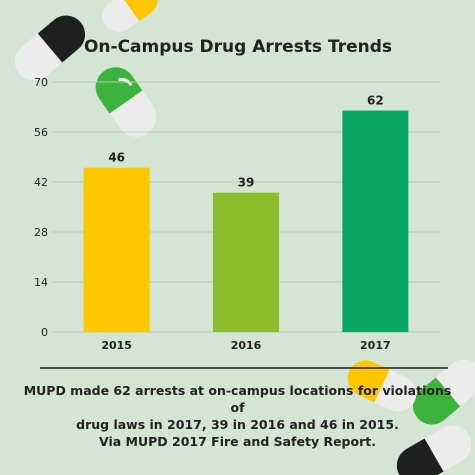  What do you see at coordinates (41, 82) in the screenshot?
I see `y-tick-label: 70` at bounding box center [41, 82].